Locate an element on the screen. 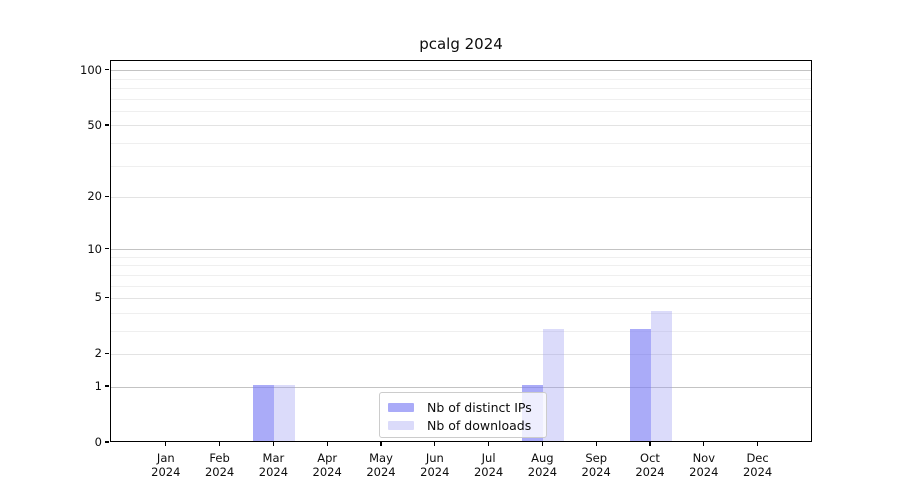 The width and height of the screenshot is (900, 500). x-tick-label: May 2024 is located at coordinates (381, 465).